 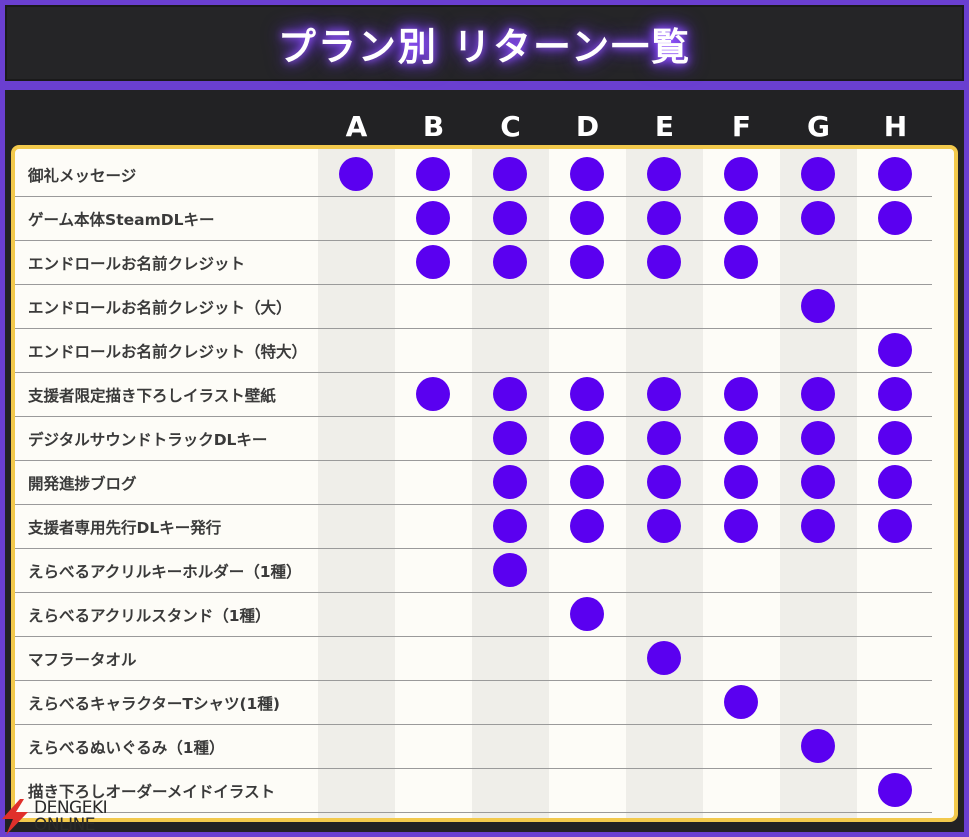 What do you see at coordinates (473, 263) in the screenshot?
I see `table-row: エンドロールお名前クレジット` at bounding box center [473, 263].